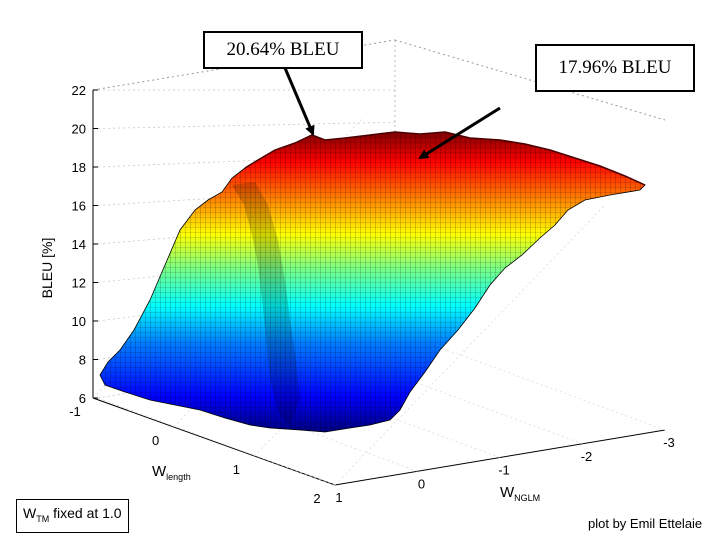 The height and width of the screenshot is (540, 720). I want to click on x-axis-label: Wlength, so click(171, 472).